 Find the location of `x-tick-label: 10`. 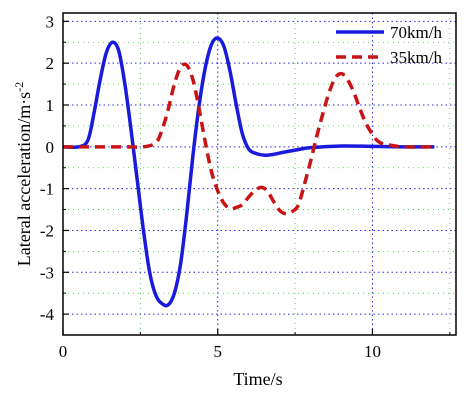

x-tick-label: 10 is located at coordinates (372, 351).